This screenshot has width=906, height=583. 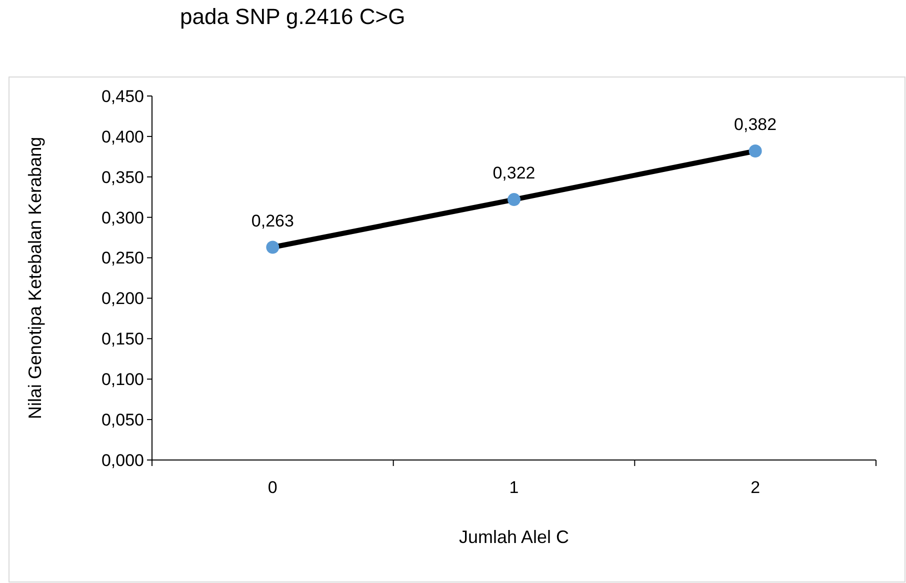 I want to click on y-tick-label: 0,450, so click(x=122, y=96).